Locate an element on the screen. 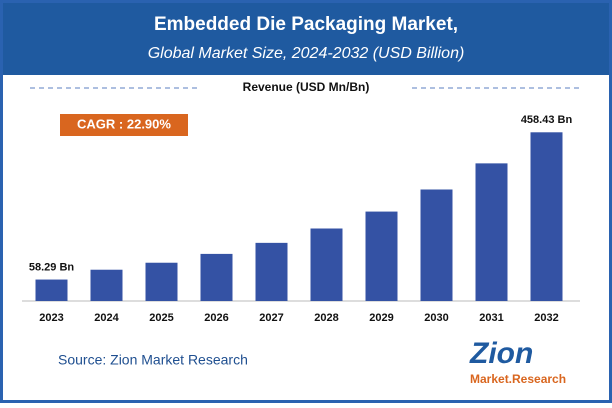  value-label: 58.29 Bn is located at coordinates (52, 267).